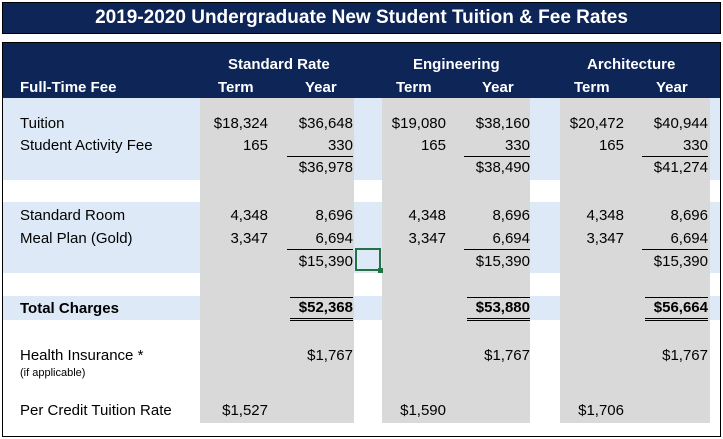 This screenshot has height=439, width=723. What do you see at coordinates (69, 308) in the screenshot?
I see `row-label-total-charges: Total Charges` at bounding box center [69, 308].